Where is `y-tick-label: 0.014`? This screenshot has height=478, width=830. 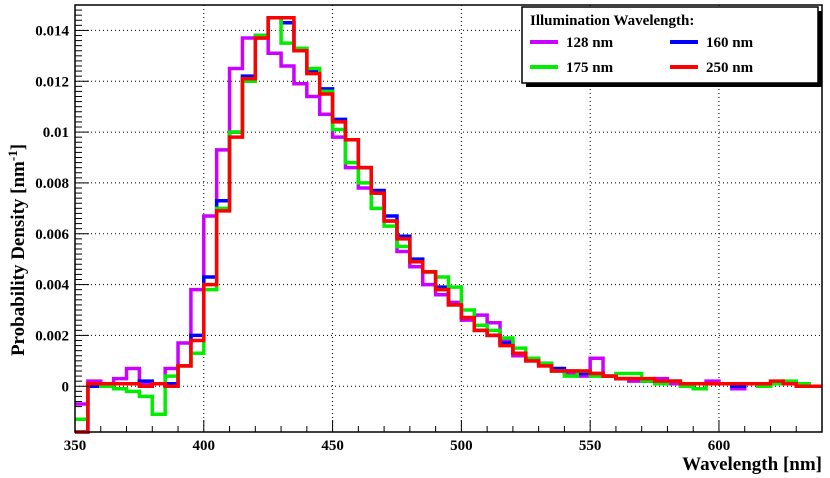
y-tick-label: 0.014 is located at coordinates (52, 31).